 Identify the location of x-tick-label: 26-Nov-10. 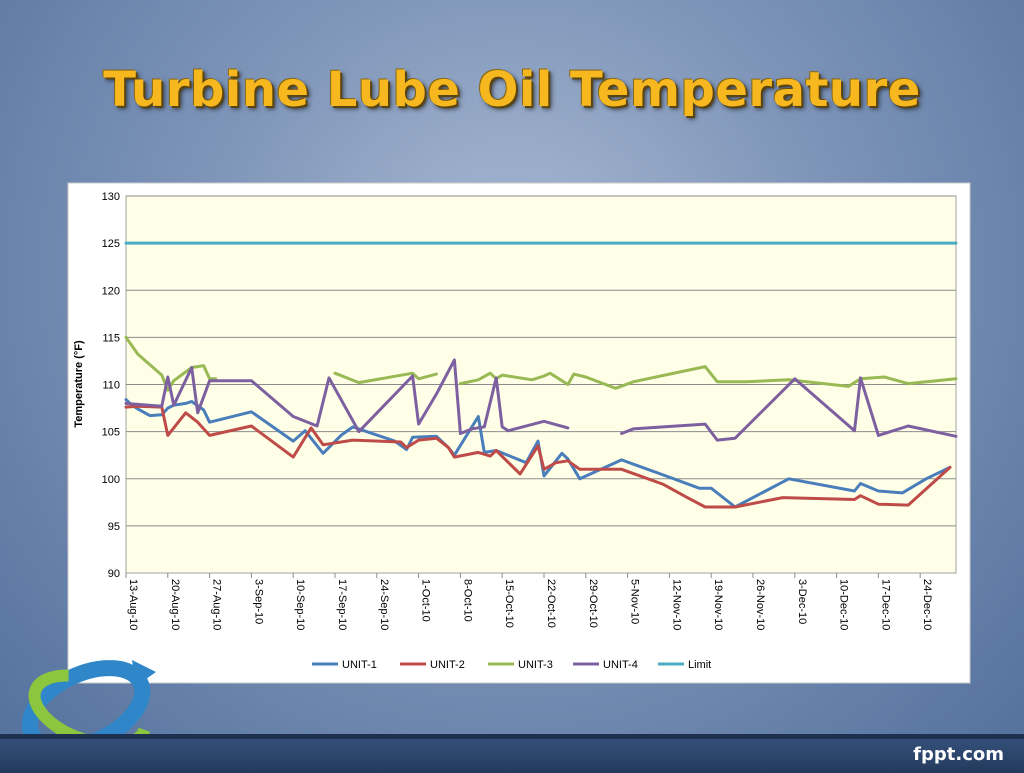
(760, 604).